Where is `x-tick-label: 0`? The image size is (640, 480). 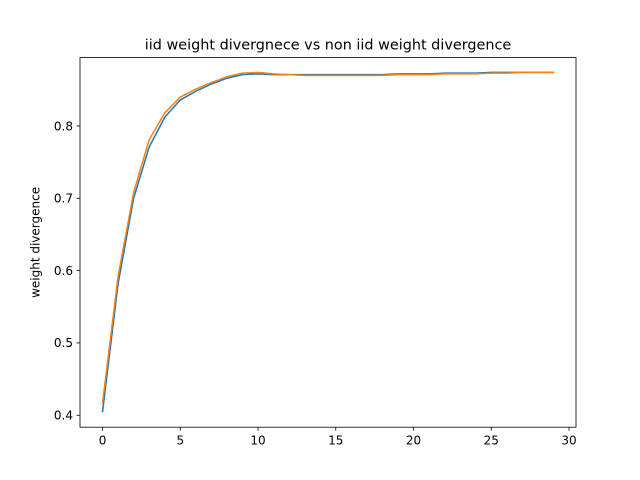 x-tick-label: 0 is located at coordinates (103, 441).